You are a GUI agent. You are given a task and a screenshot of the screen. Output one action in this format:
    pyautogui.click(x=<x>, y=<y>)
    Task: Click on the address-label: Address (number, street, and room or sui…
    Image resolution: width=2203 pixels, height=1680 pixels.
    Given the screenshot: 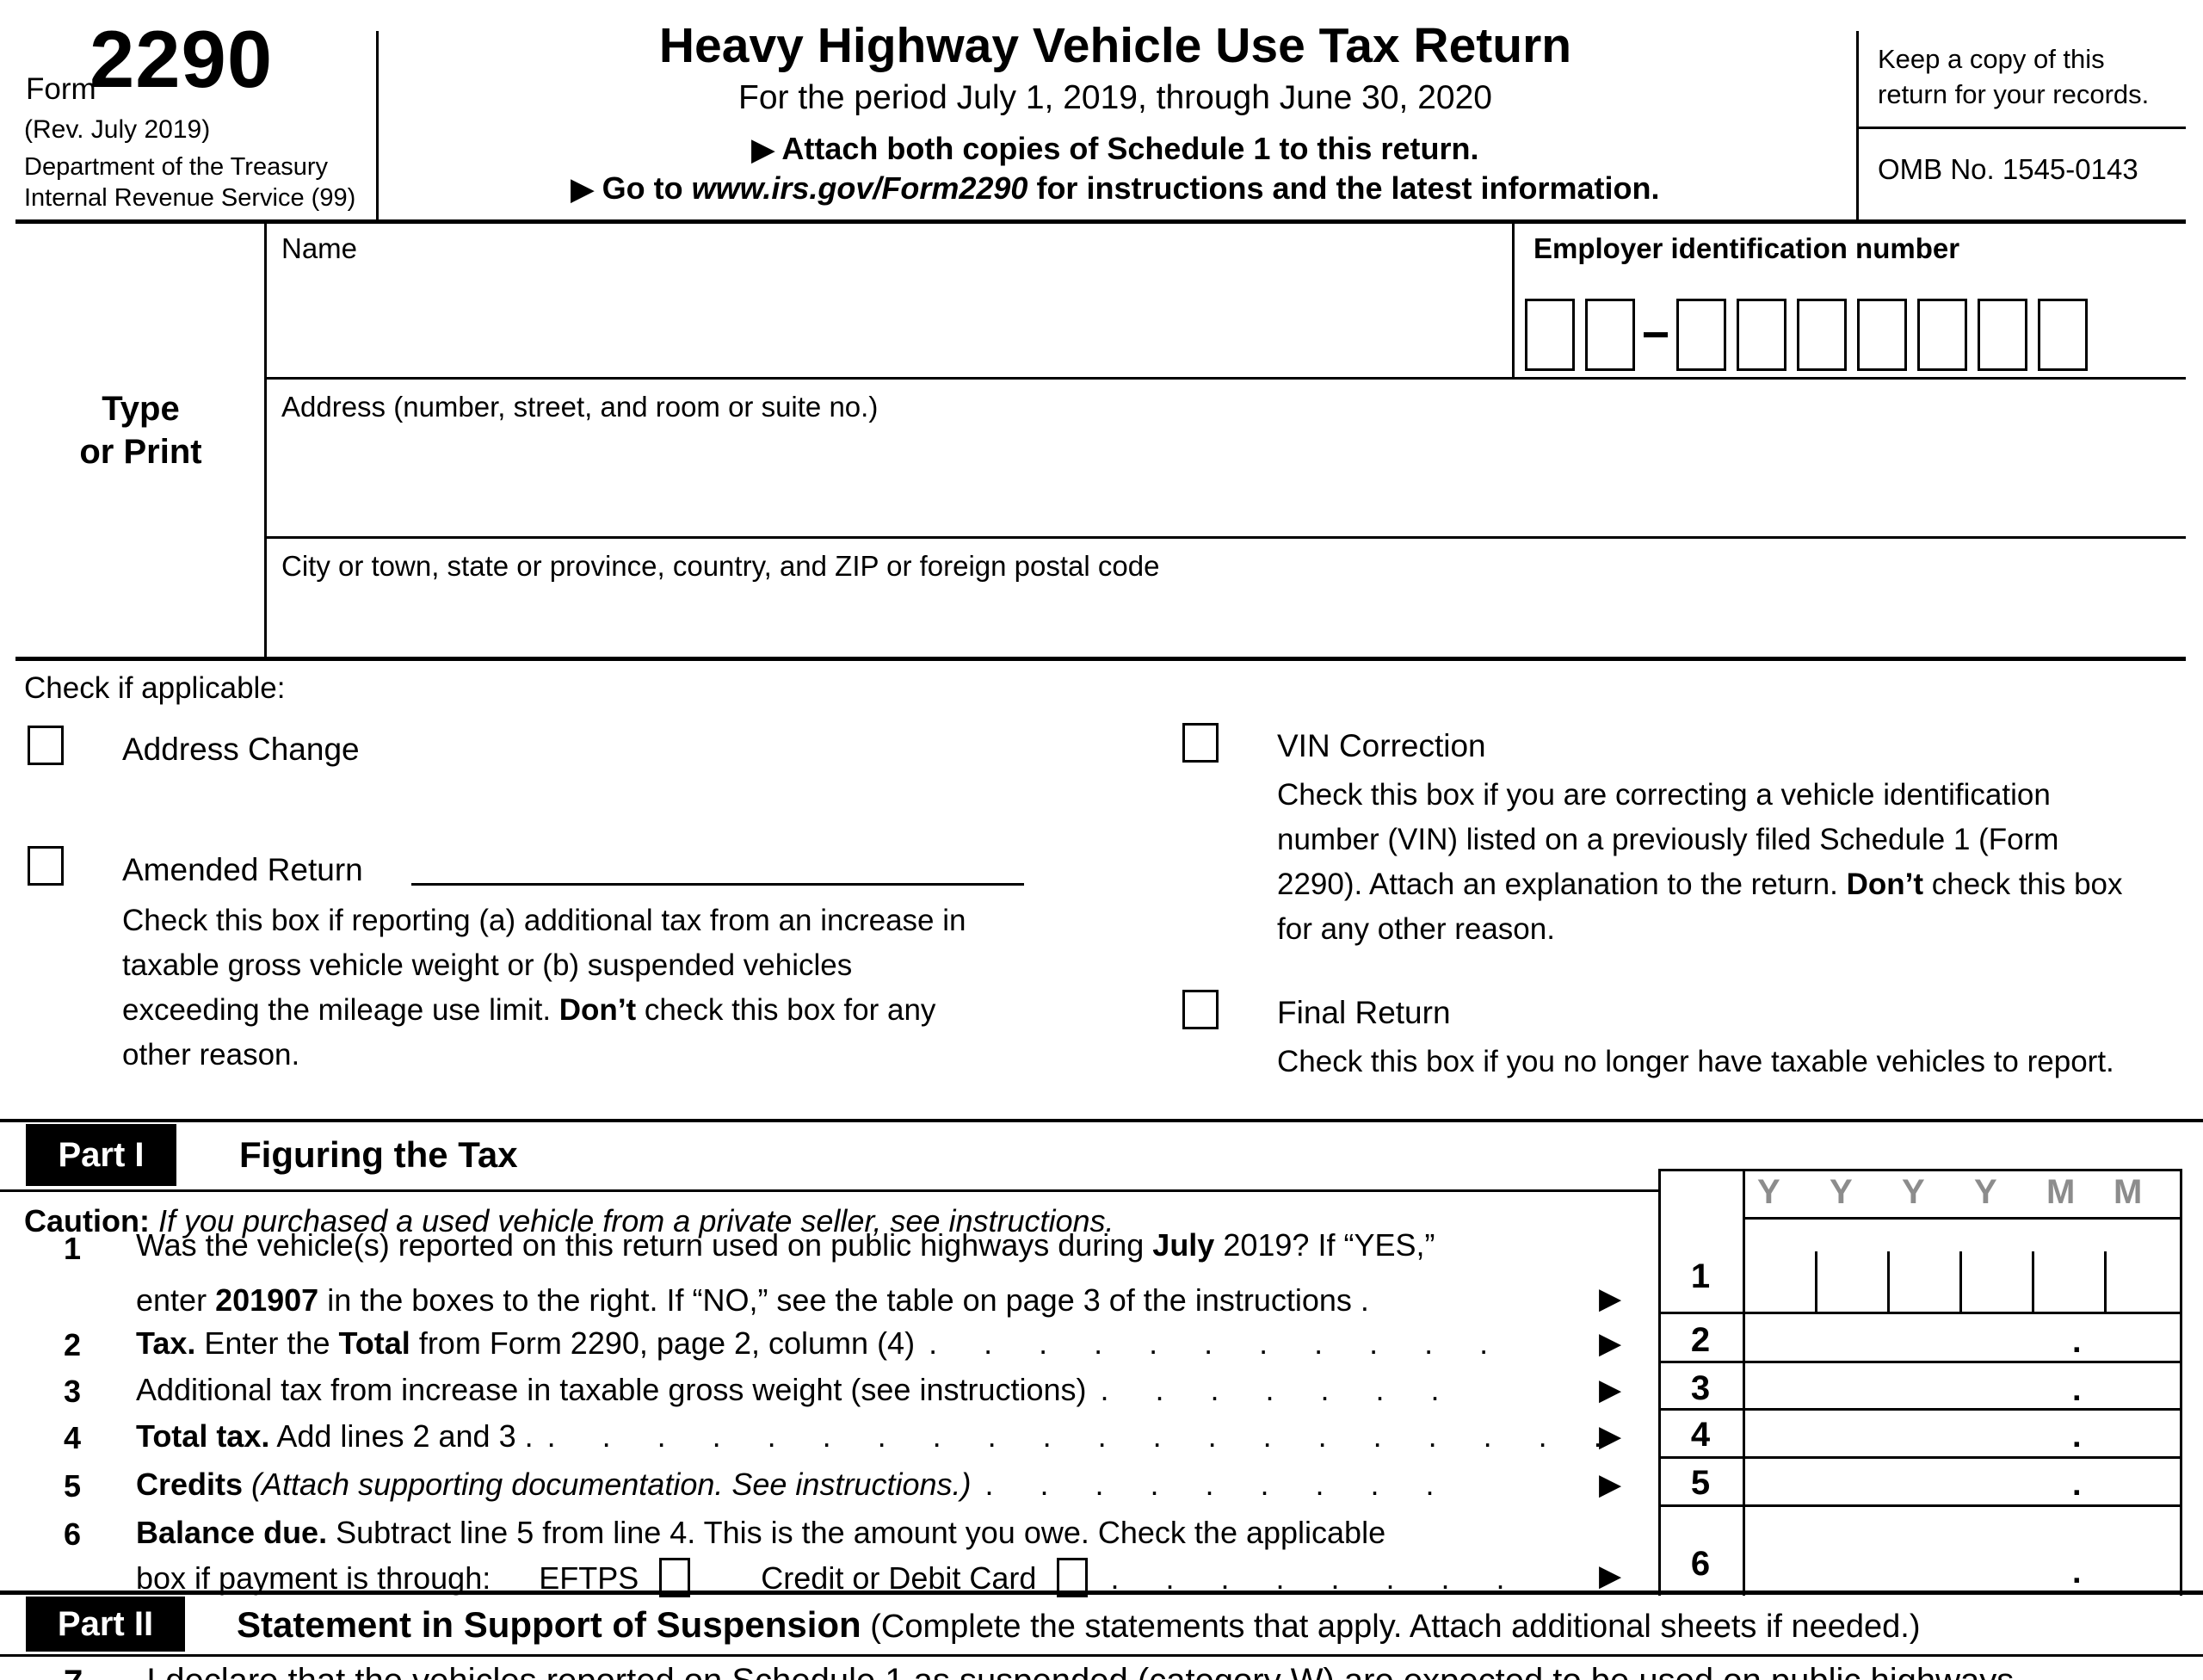 What is the action you would take?
    pyautogui.click(x=580, y=407)
    